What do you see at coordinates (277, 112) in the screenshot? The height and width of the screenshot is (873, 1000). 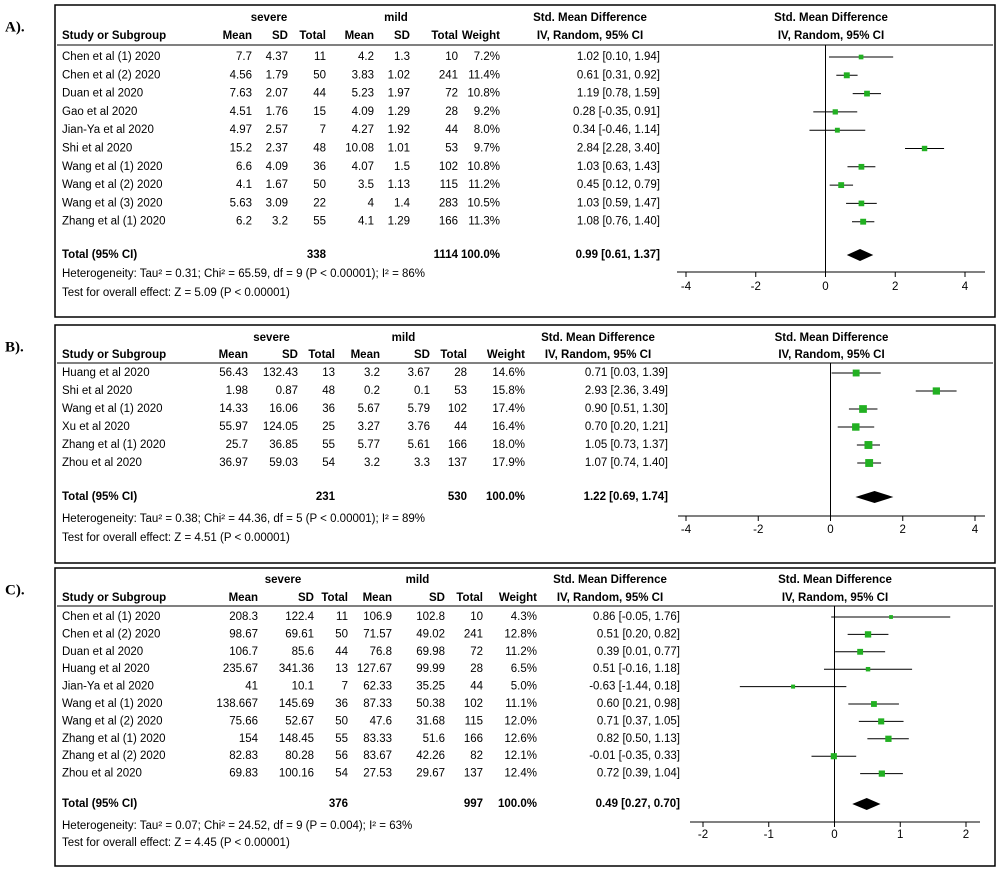 I see `table-cell: 1.76` at bounding box center [277, 112].